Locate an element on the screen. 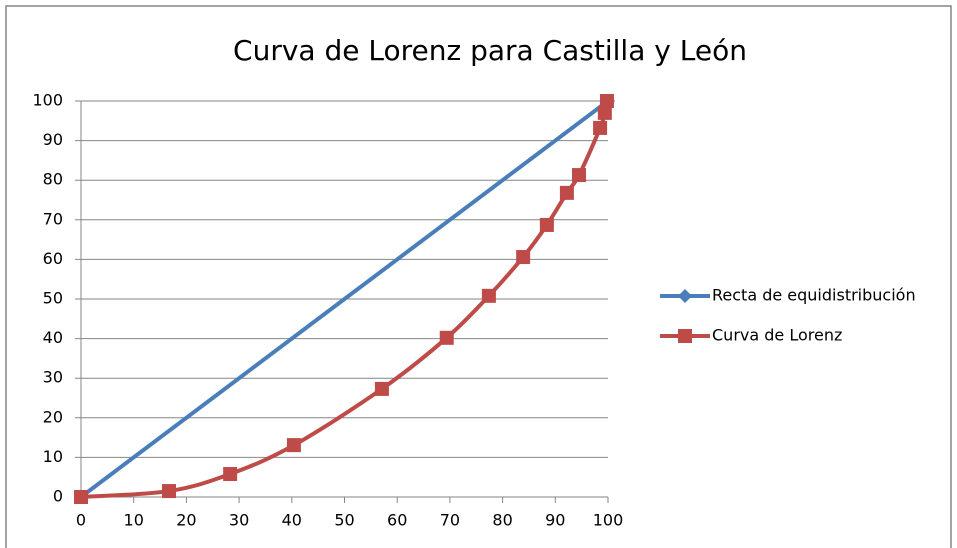 The image size is (957, 548). x-tick-label: 100 is located at coordinates (608, 520).